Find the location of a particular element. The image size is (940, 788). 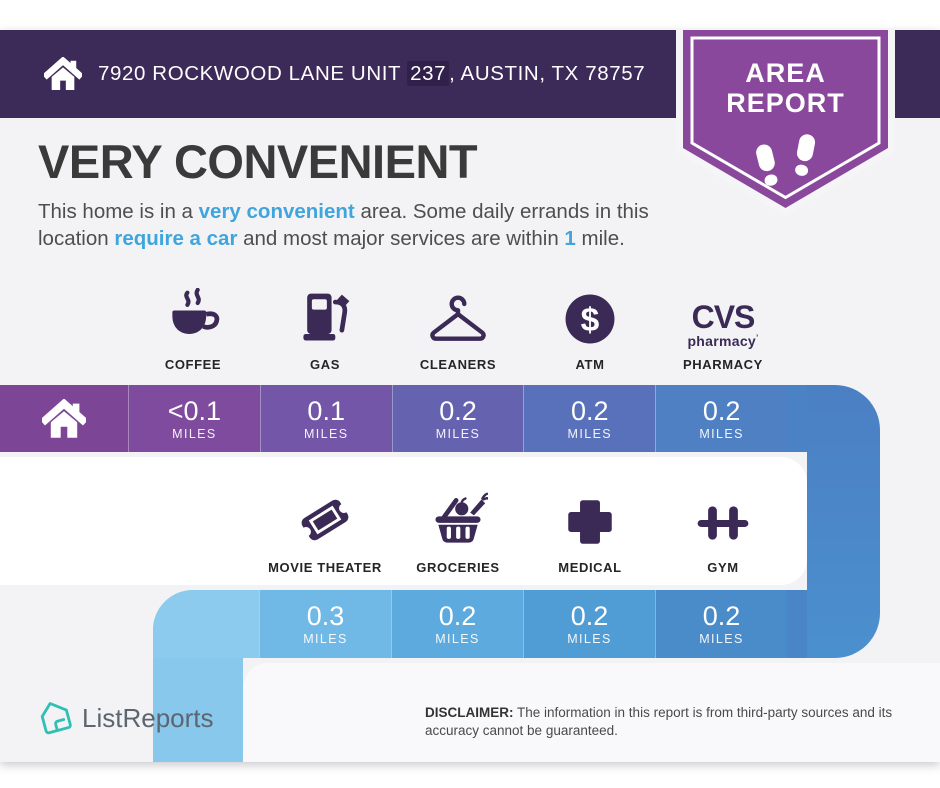

gas-pump-icon is located at coordinates (325, 315).